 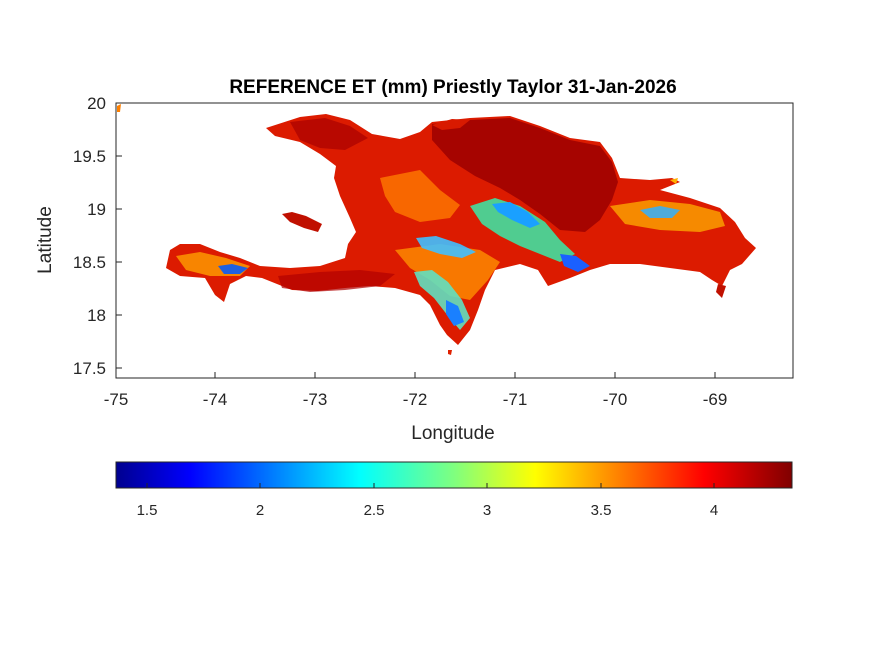 I want to click on x-tick-label: -70, so click(x=615, y=399).